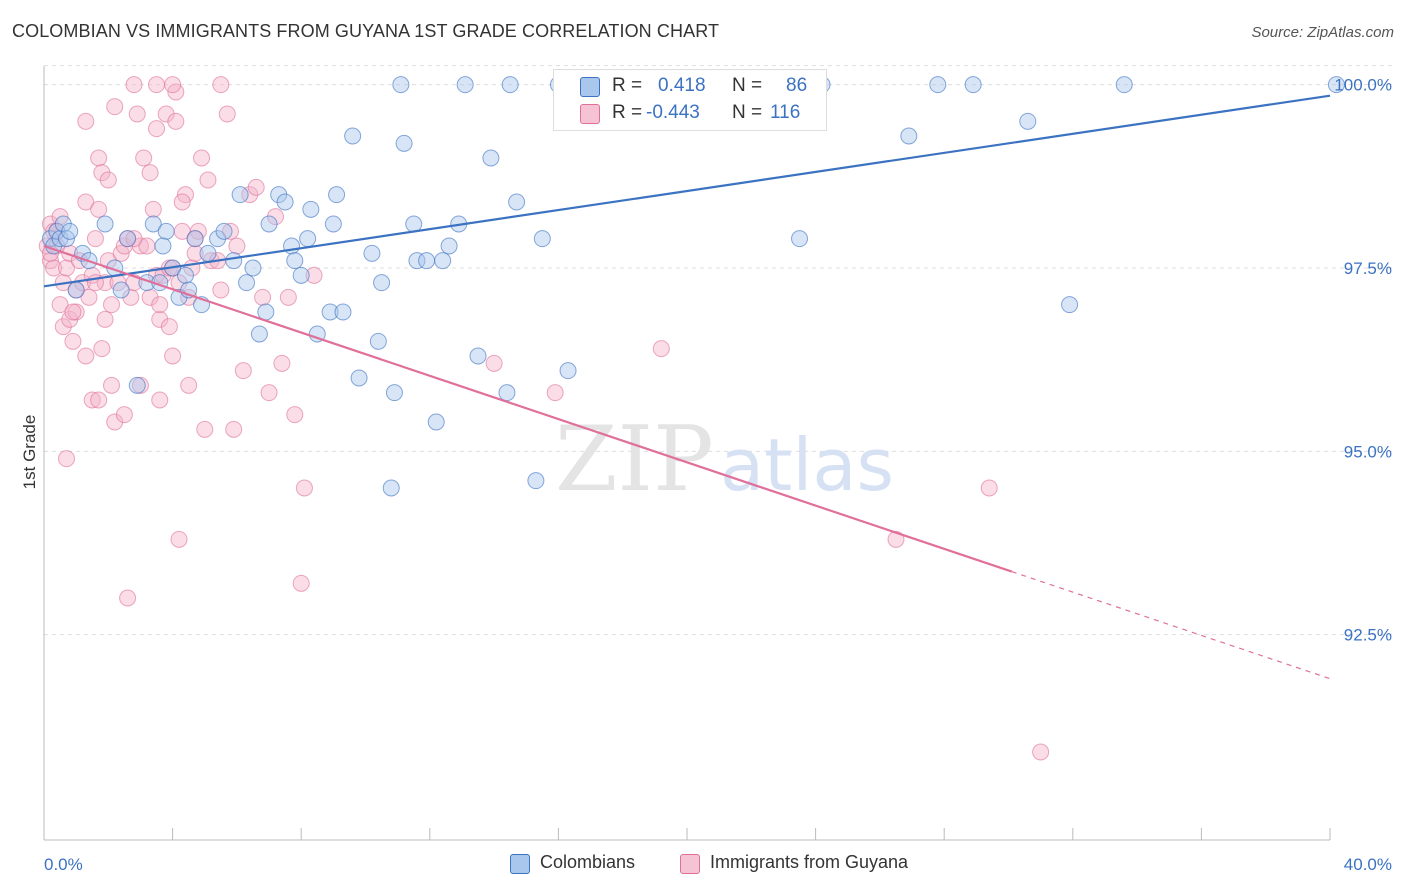 The width and height of the screenshot is (1406, 892). What do you see at coordinates (807, 465) in the screenshot?
I see `watermark-atlas: atlas` at bounding box center [807, 465].